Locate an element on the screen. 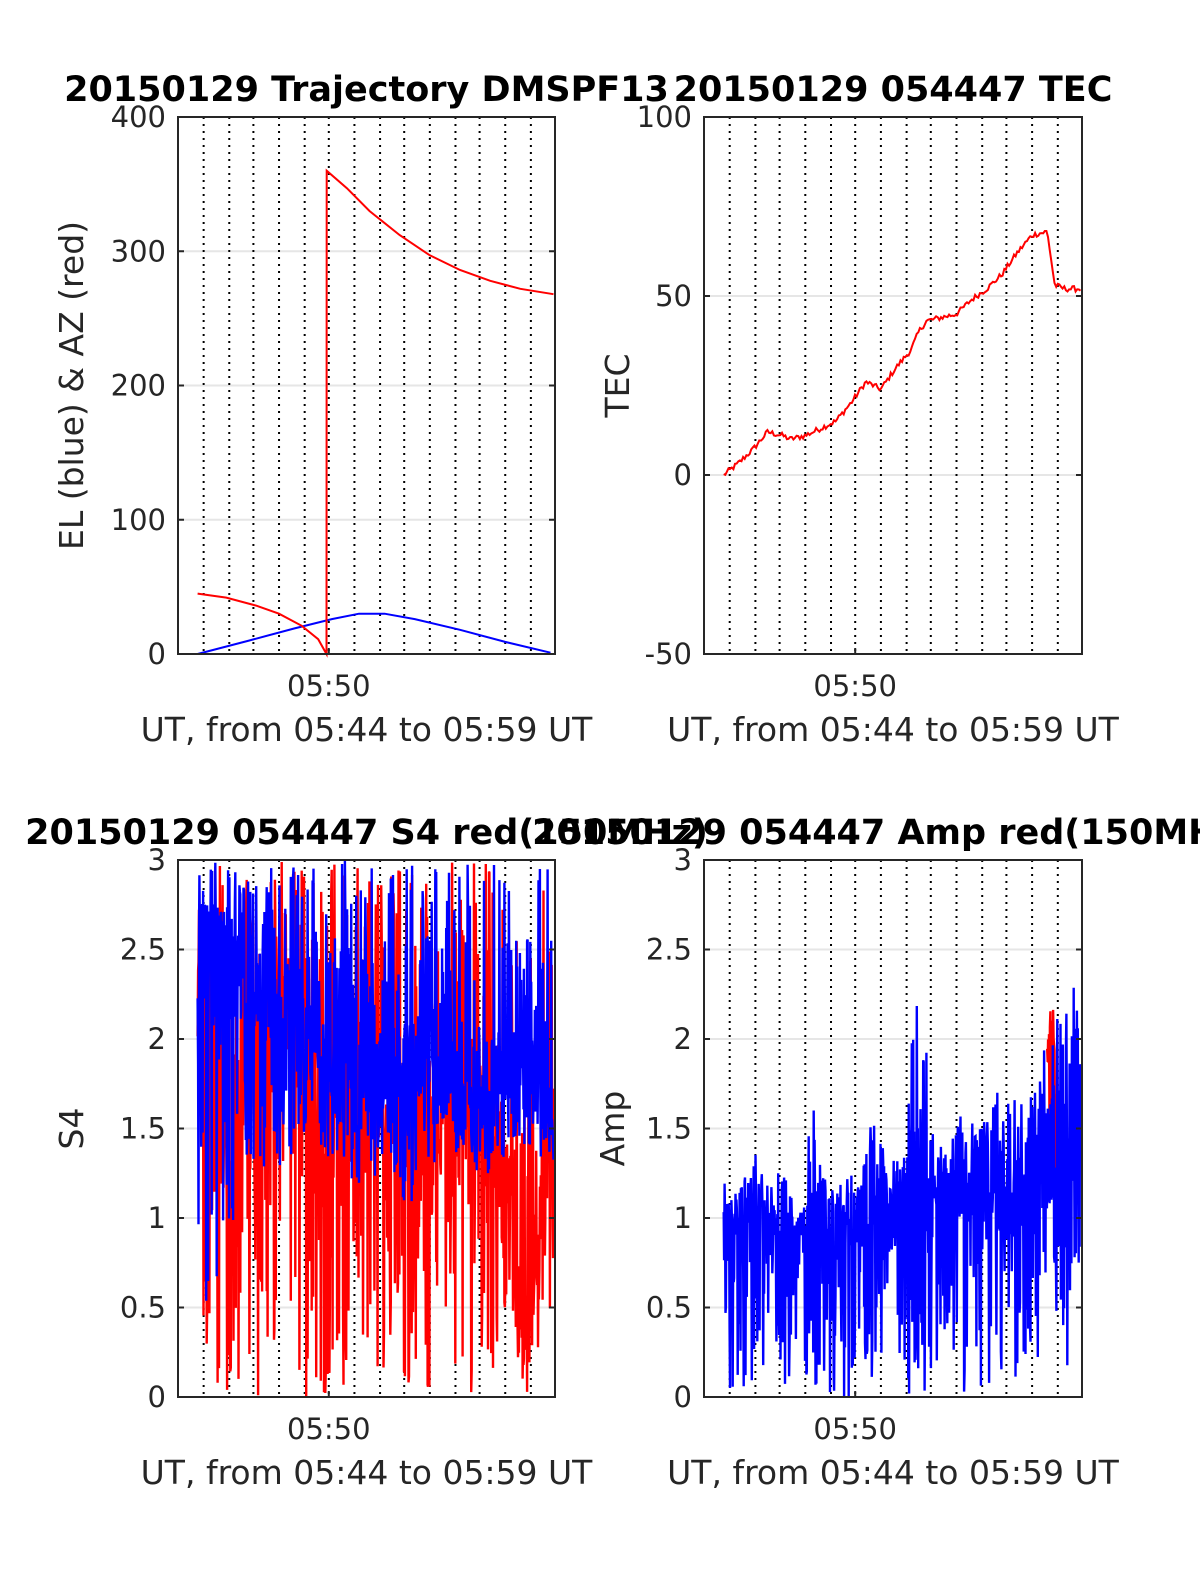 The image size is (1200, 1575). panel-s4-xlabel: UT, from 05:44 to 05:59 UT is located at coordinates (367, 1472).